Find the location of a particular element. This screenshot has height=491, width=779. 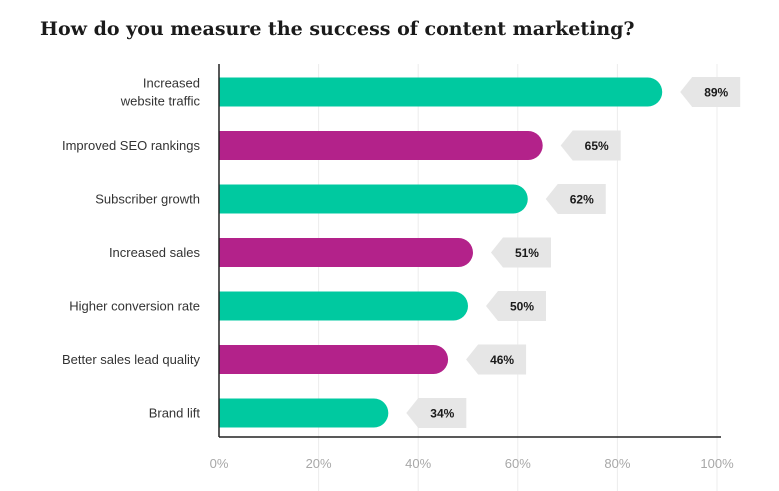

x-tick-label: 60% is located at coordinates (518, 463).